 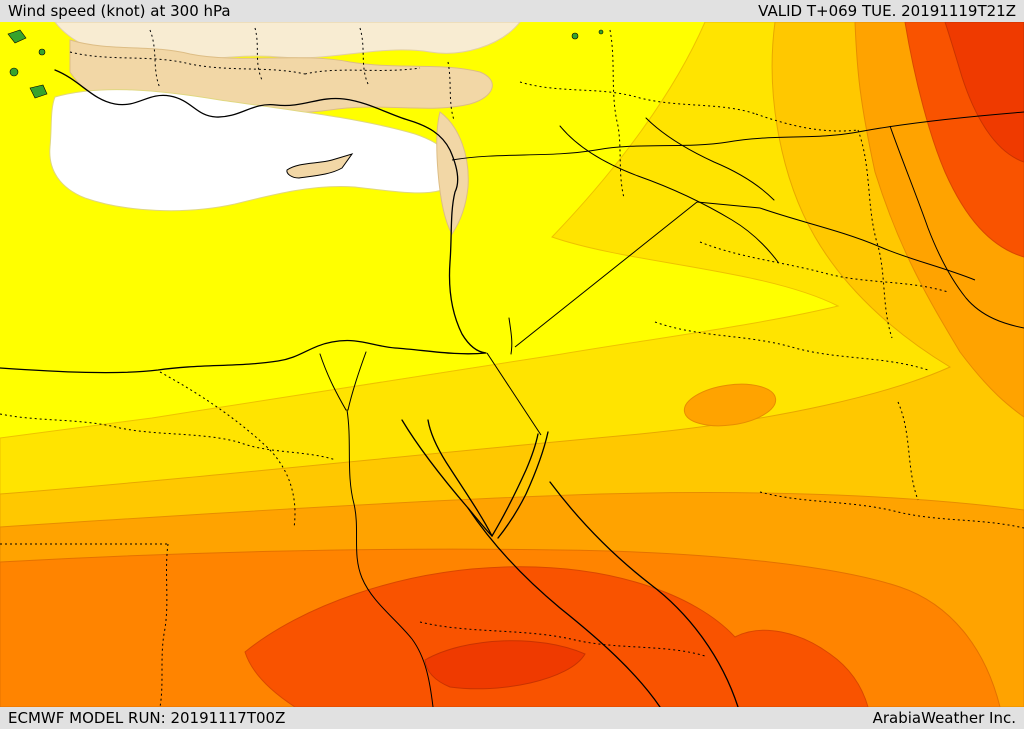 What do you see at coordinates (728, 205) in the screenshot?
I see `iraq-jordan-border` at bounding box center [728, 205].